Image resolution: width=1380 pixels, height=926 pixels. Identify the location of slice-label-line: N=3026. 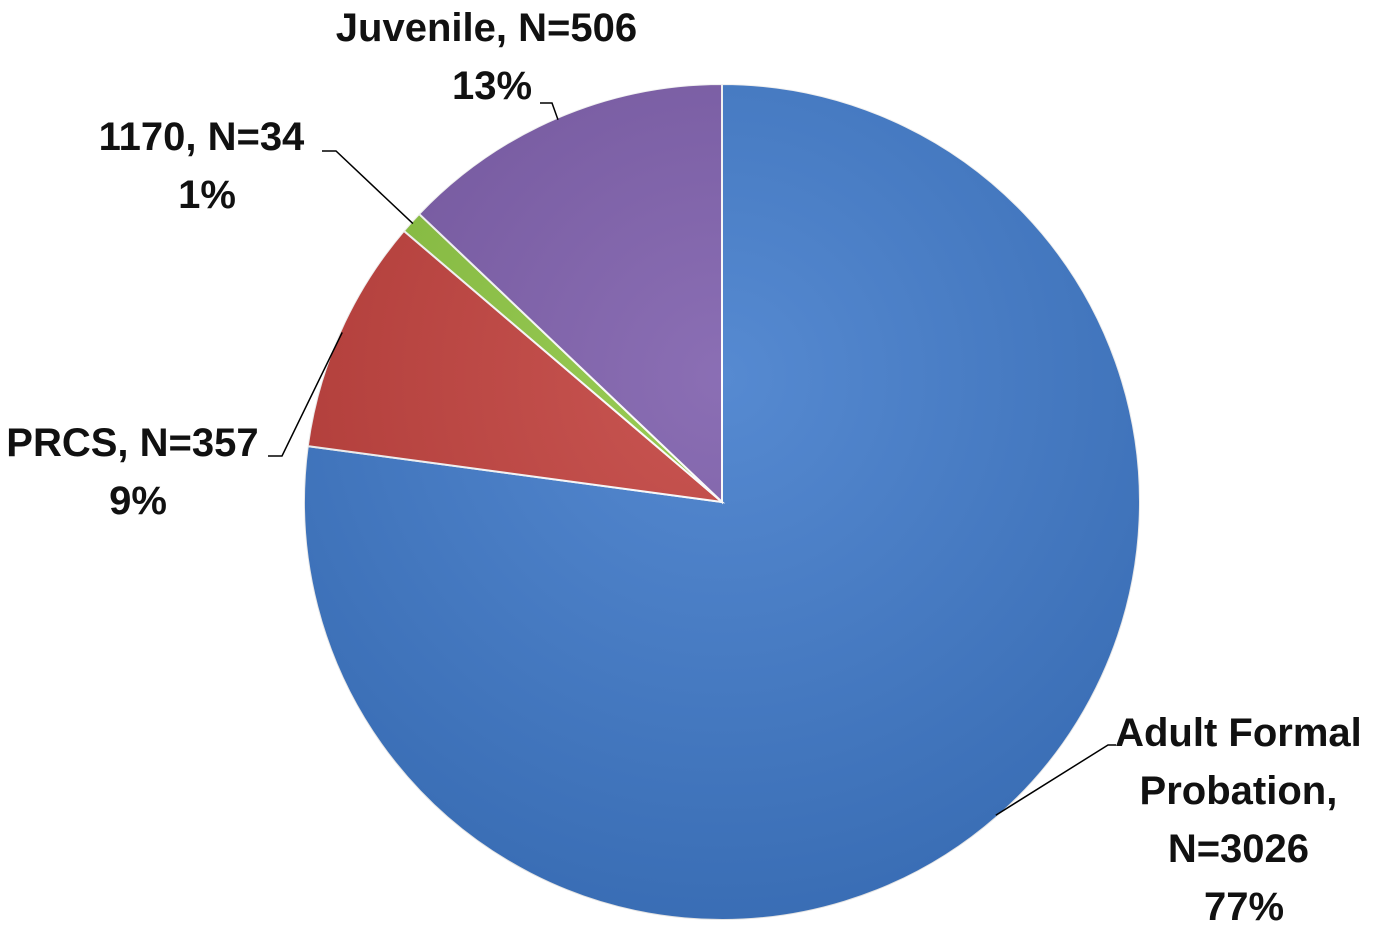
(1238, 849).